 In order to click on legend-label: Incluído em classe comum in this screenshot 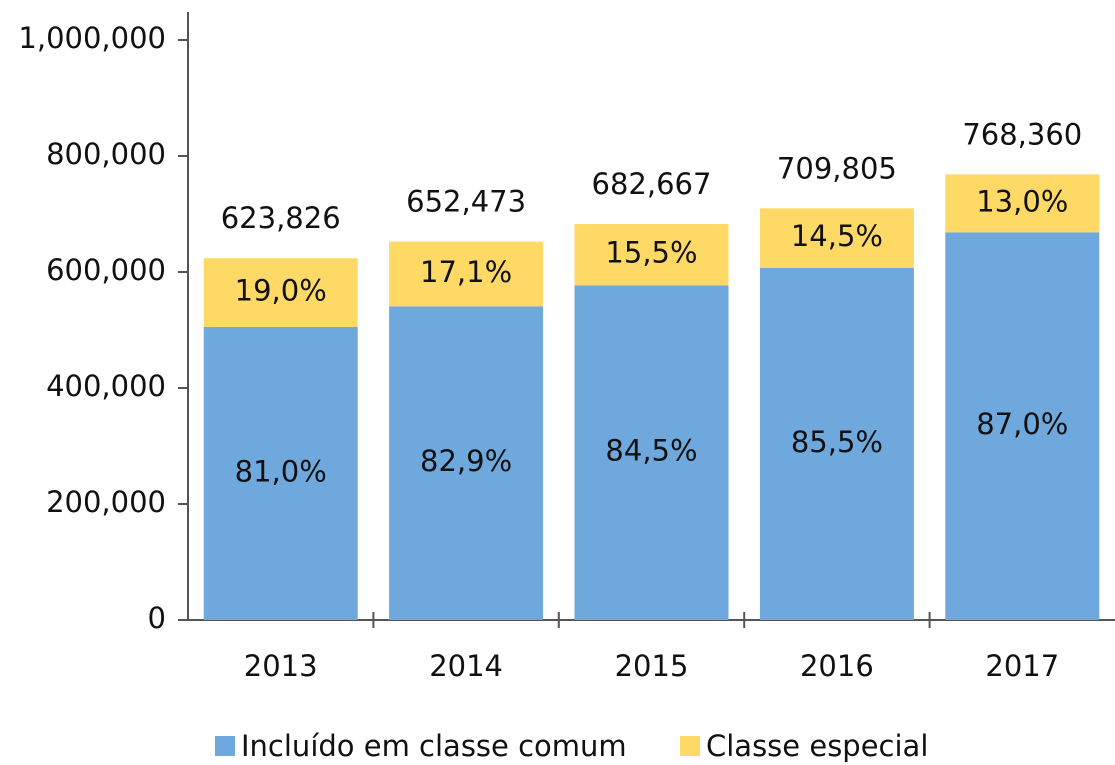, I will do `click(434, 746)`.